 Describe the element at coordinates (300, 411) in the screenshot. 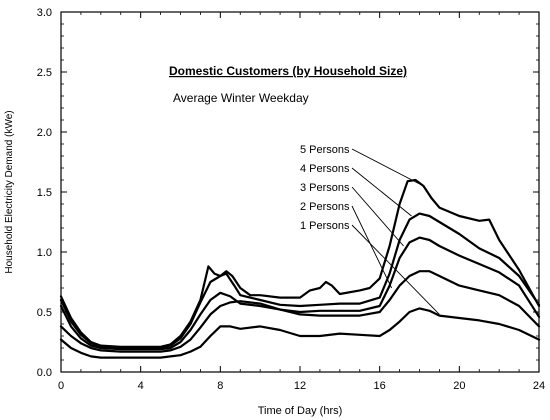

I see `x-axis-label: Time of Day (hrs)` at that location.